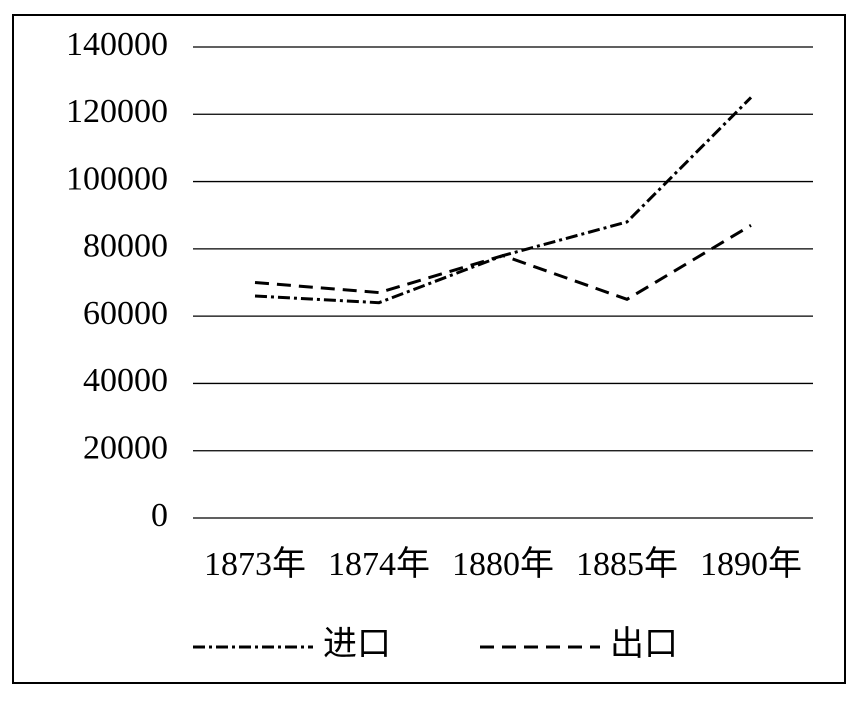 This screenshot has height=701, width=859. I want to click on x-tick-label: 1873年, so click(255, 564).